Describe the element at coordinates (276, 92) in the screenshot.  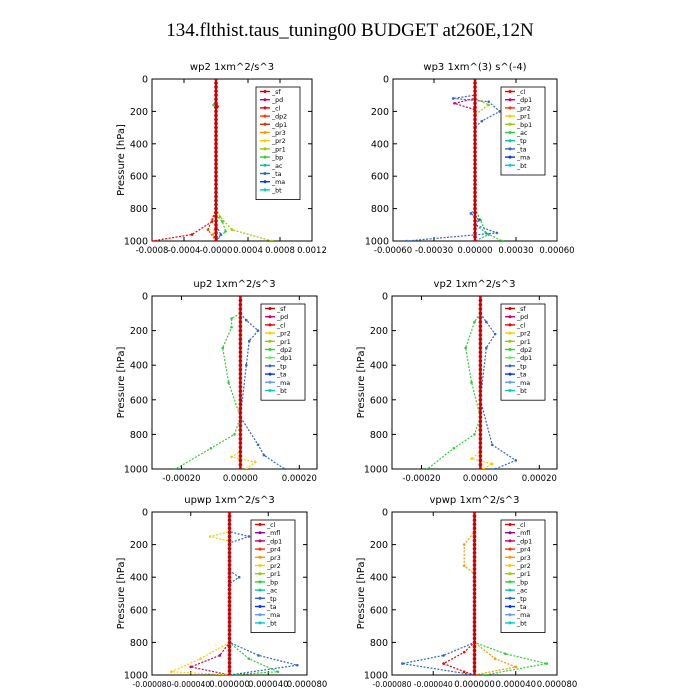
I see `legend-entry: _sf` at that location.